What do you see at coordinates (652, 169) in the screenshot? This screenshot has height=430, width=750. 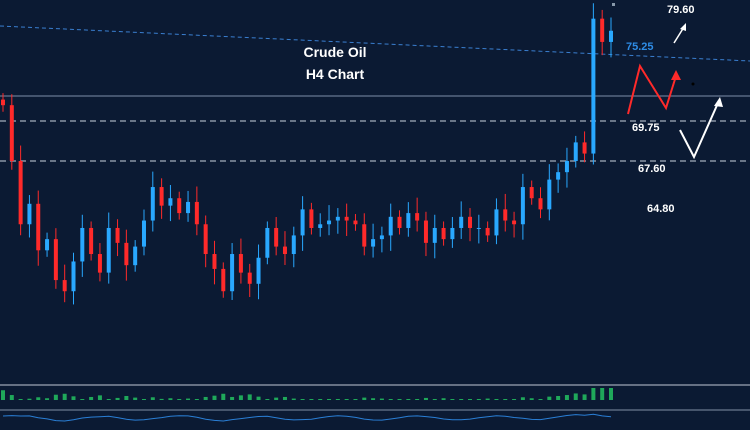 I see `level-label-67-60: 67.60` at bounding box center [652, 169].